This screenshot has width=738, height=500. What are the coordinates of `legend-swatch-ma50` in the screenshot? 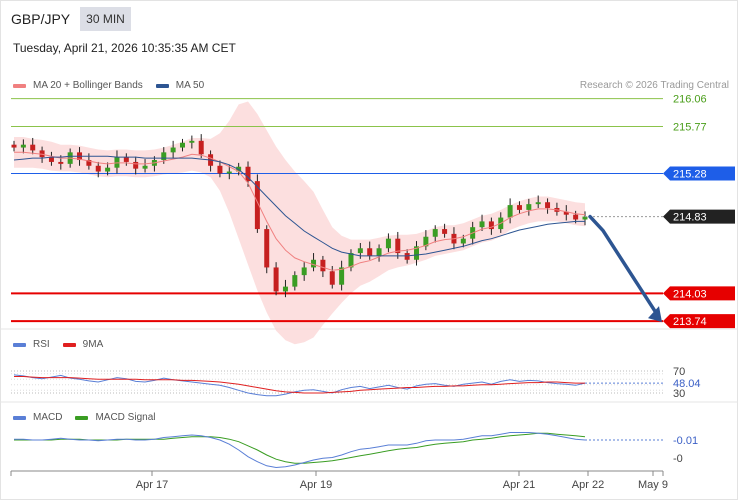 It's located at (162, 85).